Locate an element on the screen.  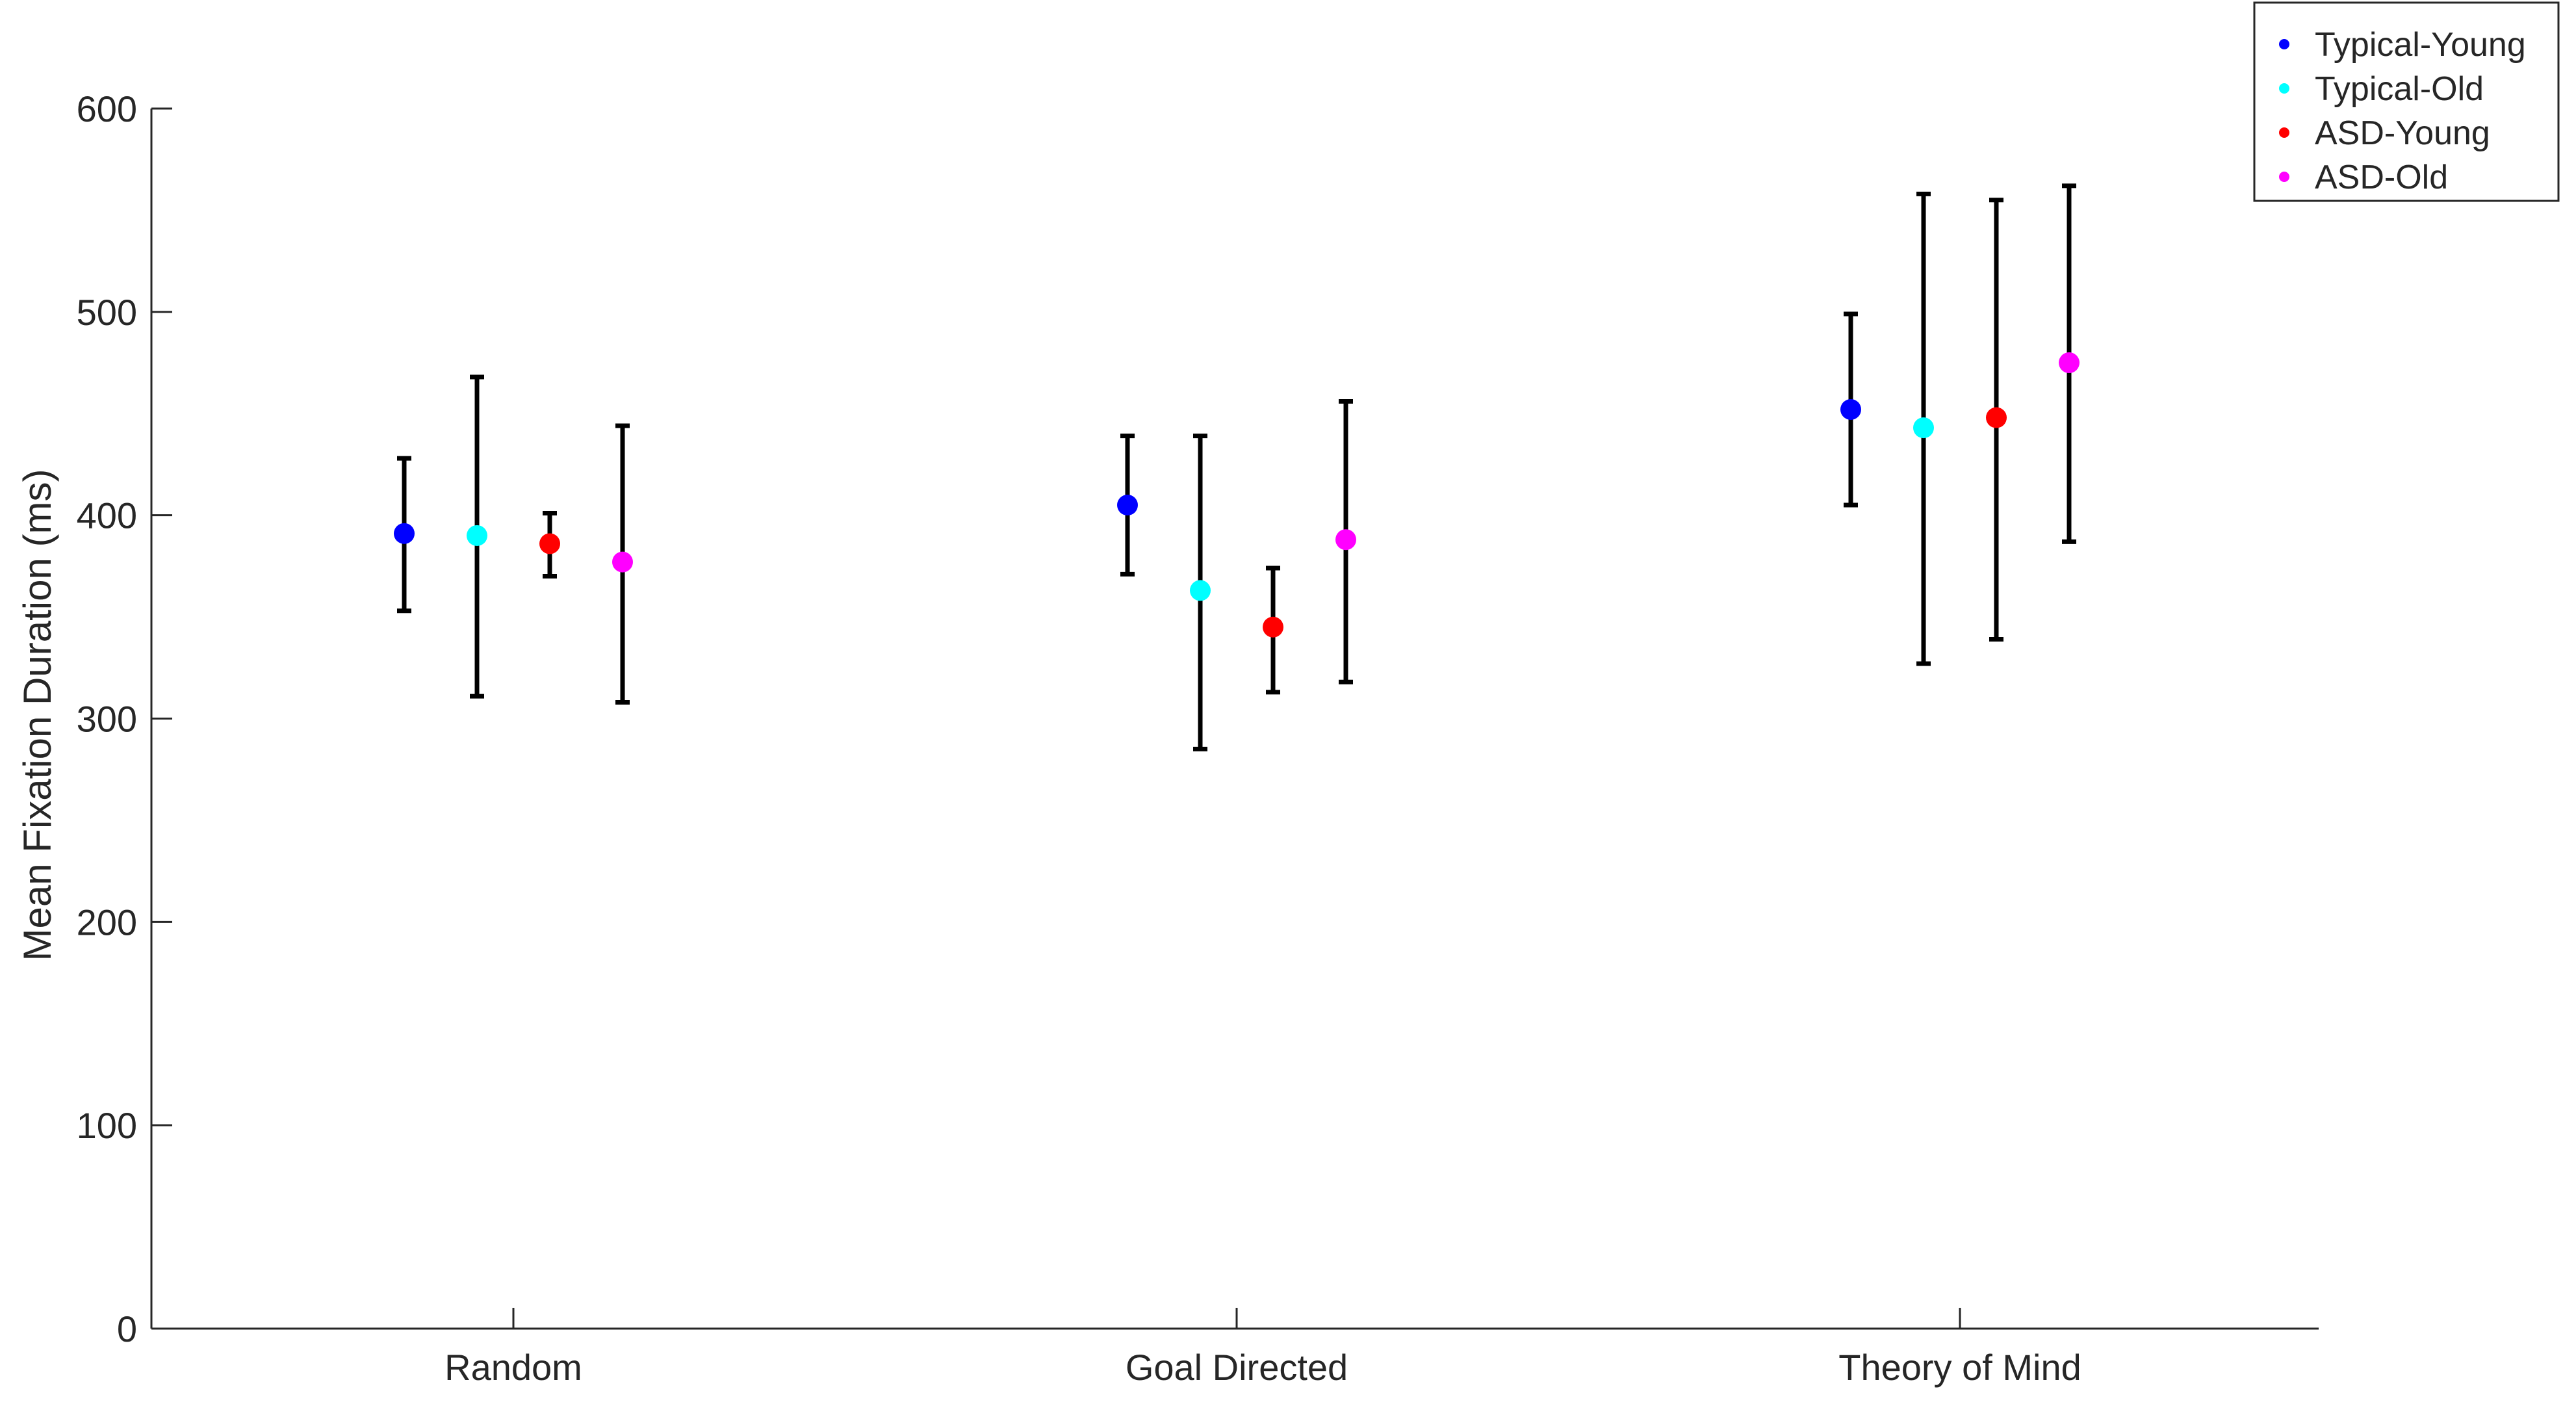
legend-entry-label: Typical-Old is located at coordinates (2399, 89).